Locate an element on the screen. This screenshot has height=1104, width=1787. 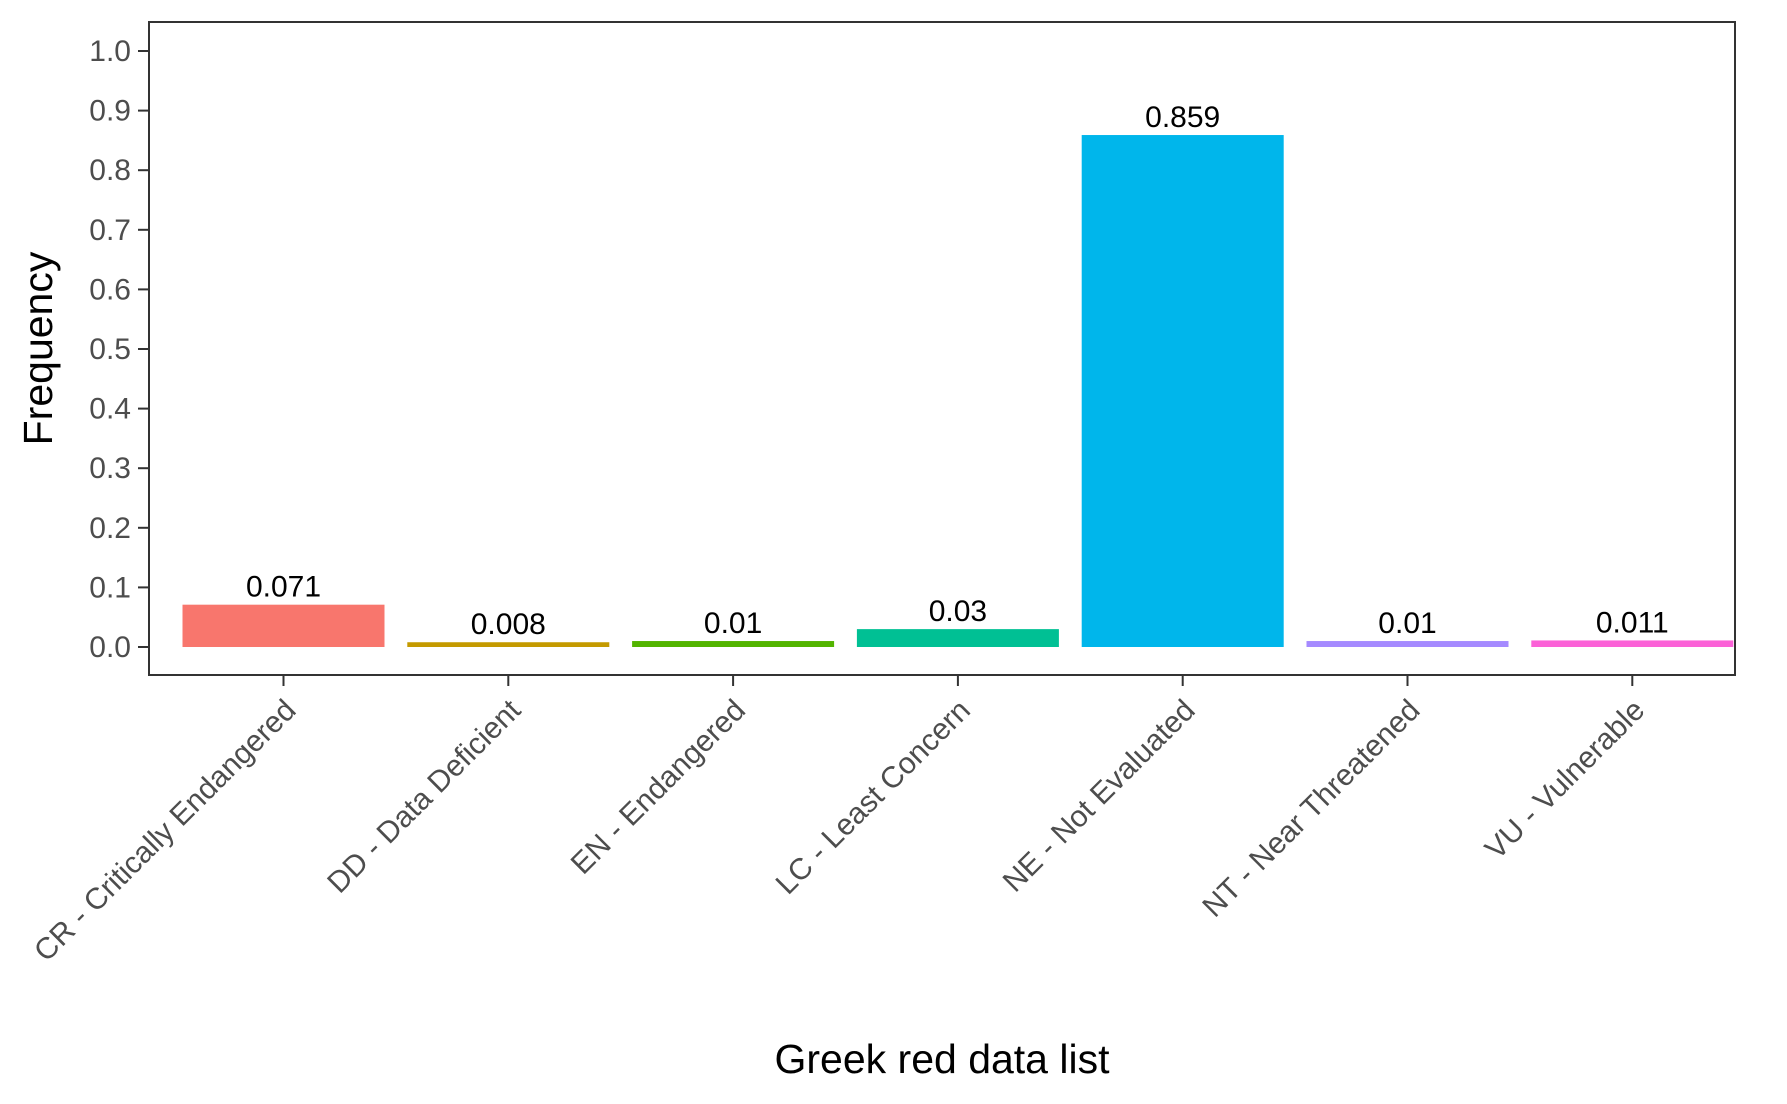
y-axis: 0.0 0.1 0.2 0.3 0.4 0.5 0.6 0.7 0.8 0.9 1.0 is located at coordinates (119, 349).